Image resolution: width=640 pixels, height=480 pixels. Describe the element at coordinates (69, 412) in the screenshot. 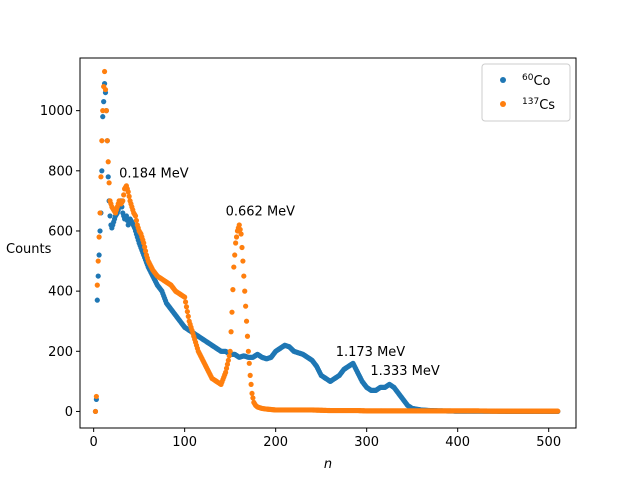

I see `y-tick-label: 0` at that location.